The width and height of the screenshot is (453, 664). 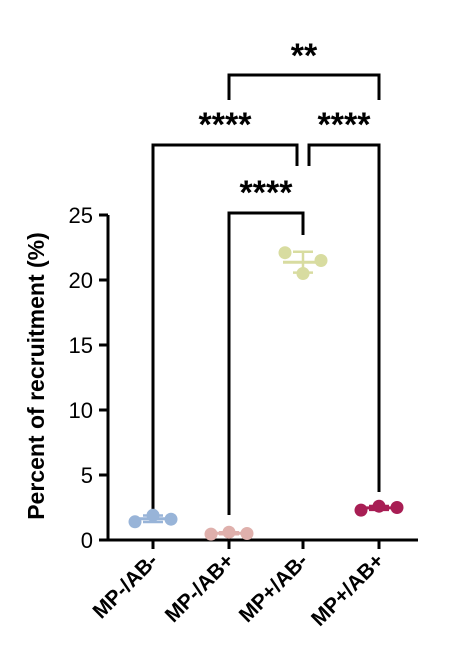 I want to click on y-tick-label: 5, so click(x=87, y=475).